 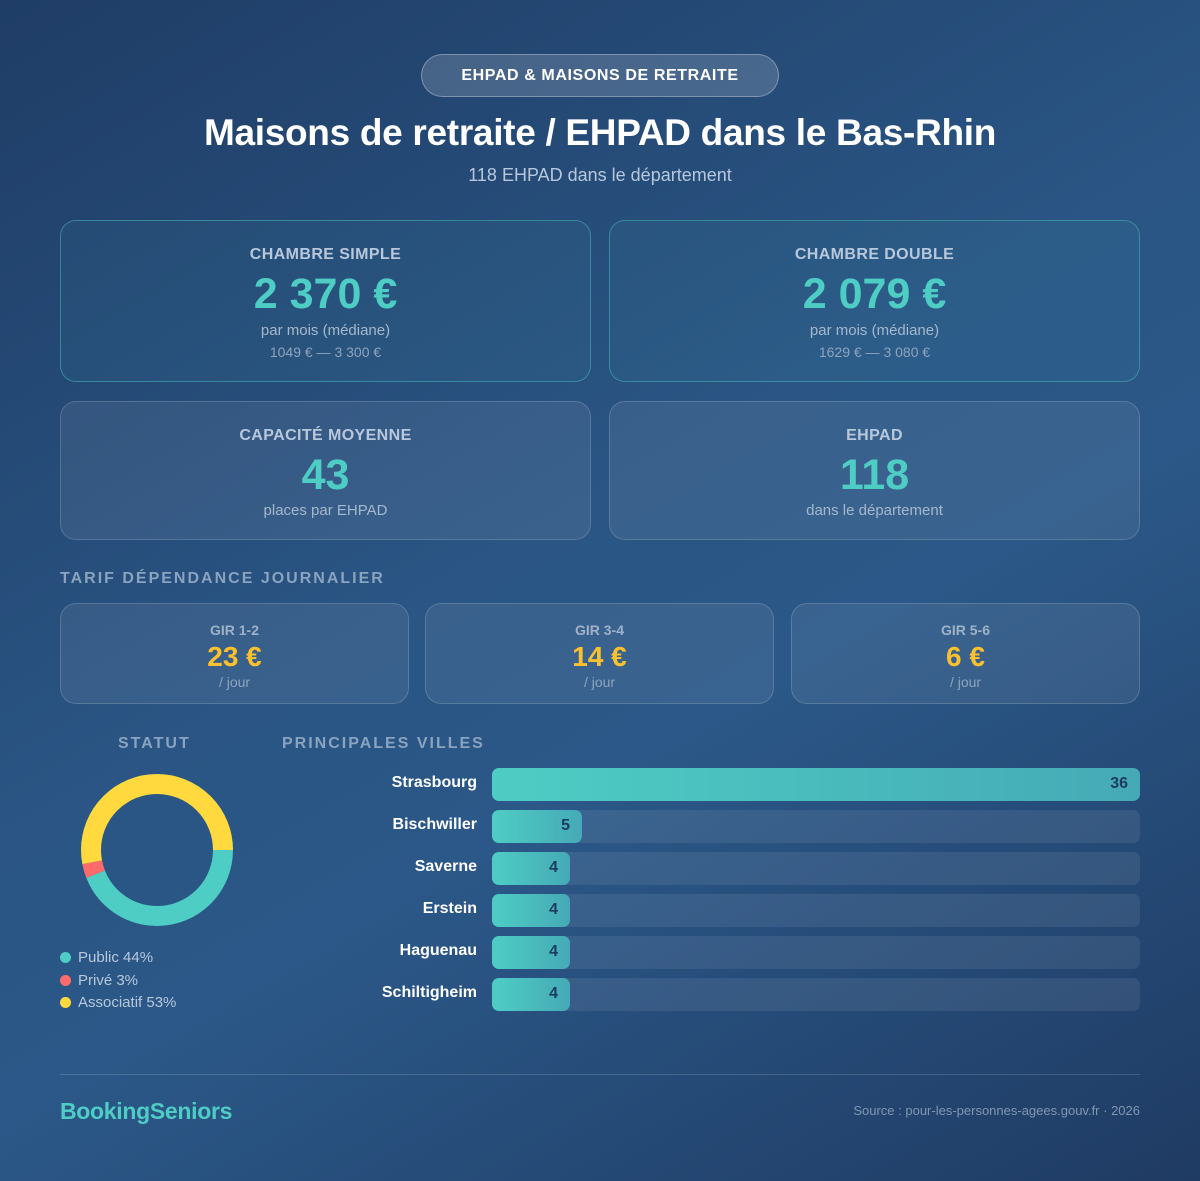 I want to click on gir-card-5-6: GIR 5-6 6 € / jour, so click(x=965, y=653).